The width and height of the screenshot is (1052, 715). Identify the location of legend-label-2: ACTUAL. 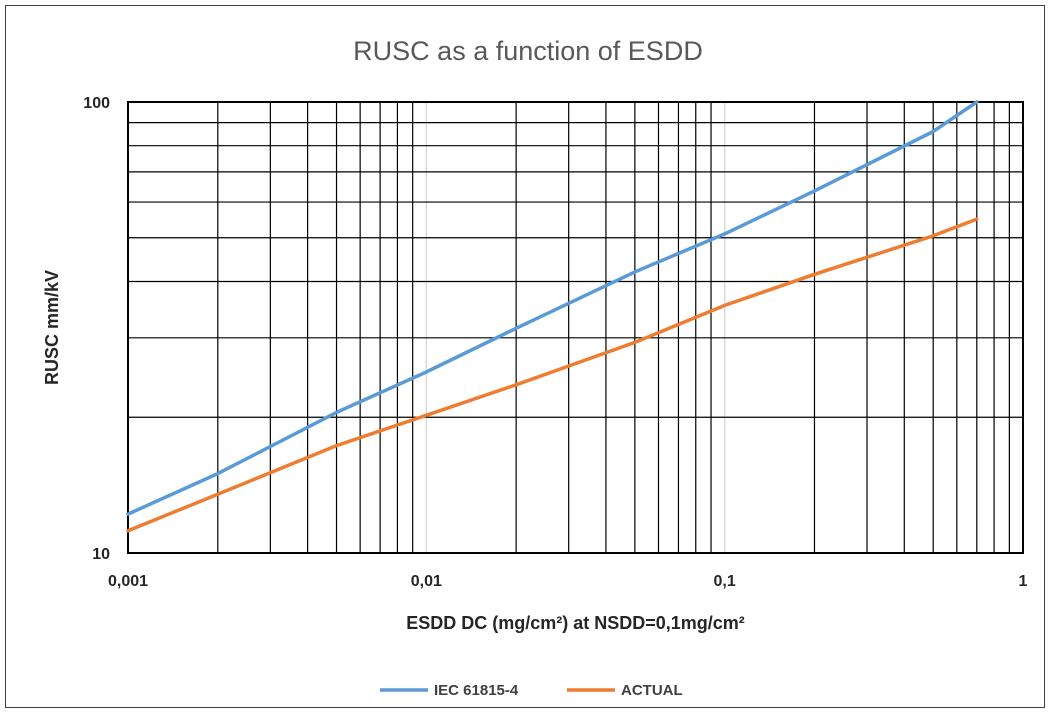
(652, 690).